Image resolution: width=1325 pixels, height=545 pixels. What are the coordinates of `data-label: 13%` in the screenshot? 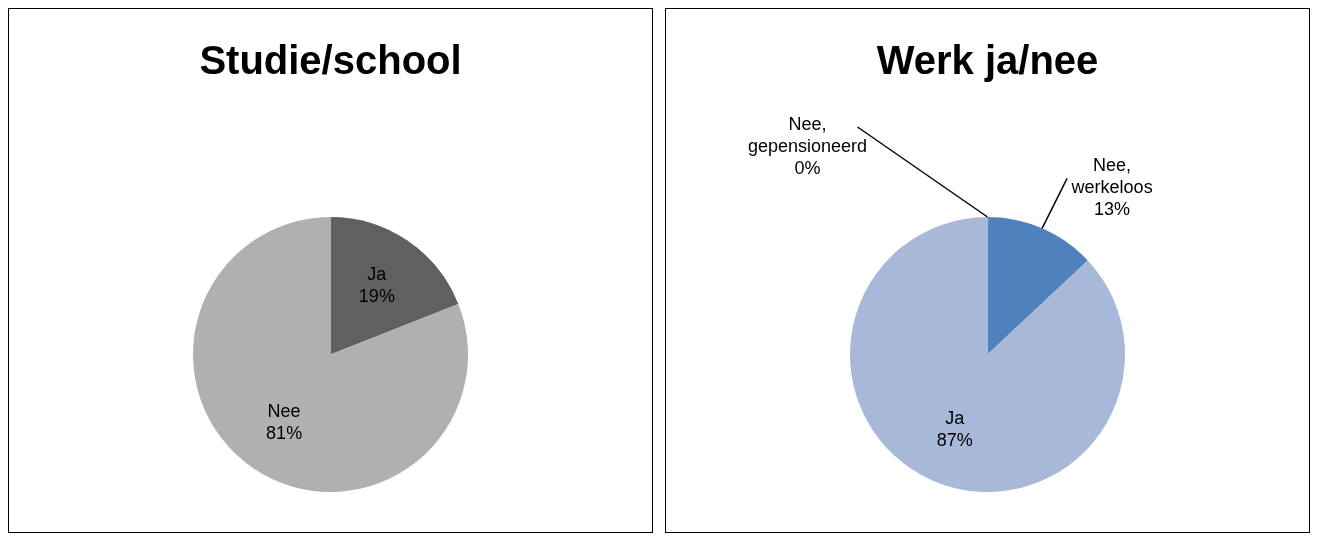 It's located at (1112, 209).